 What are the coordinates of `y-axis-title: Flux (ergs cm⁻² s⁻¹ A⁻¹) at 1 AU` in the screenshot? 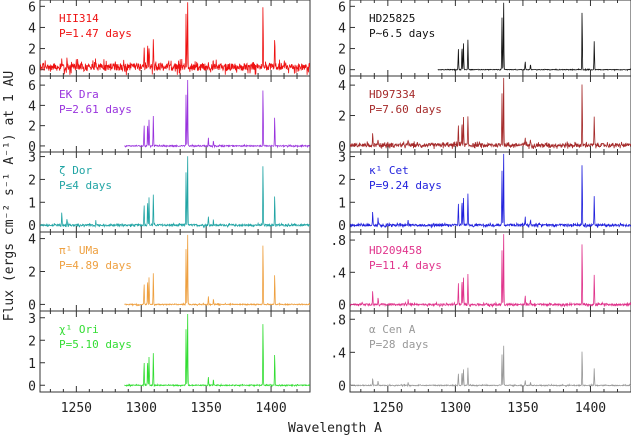 It's located at (9, 196).